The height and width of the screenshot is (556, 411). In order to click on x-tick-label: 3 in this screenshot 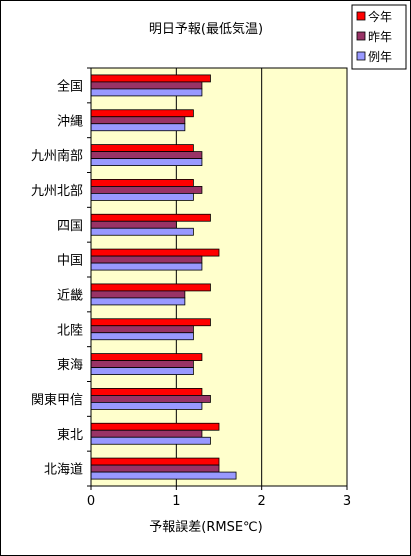, I will do `click(347, 501)`.